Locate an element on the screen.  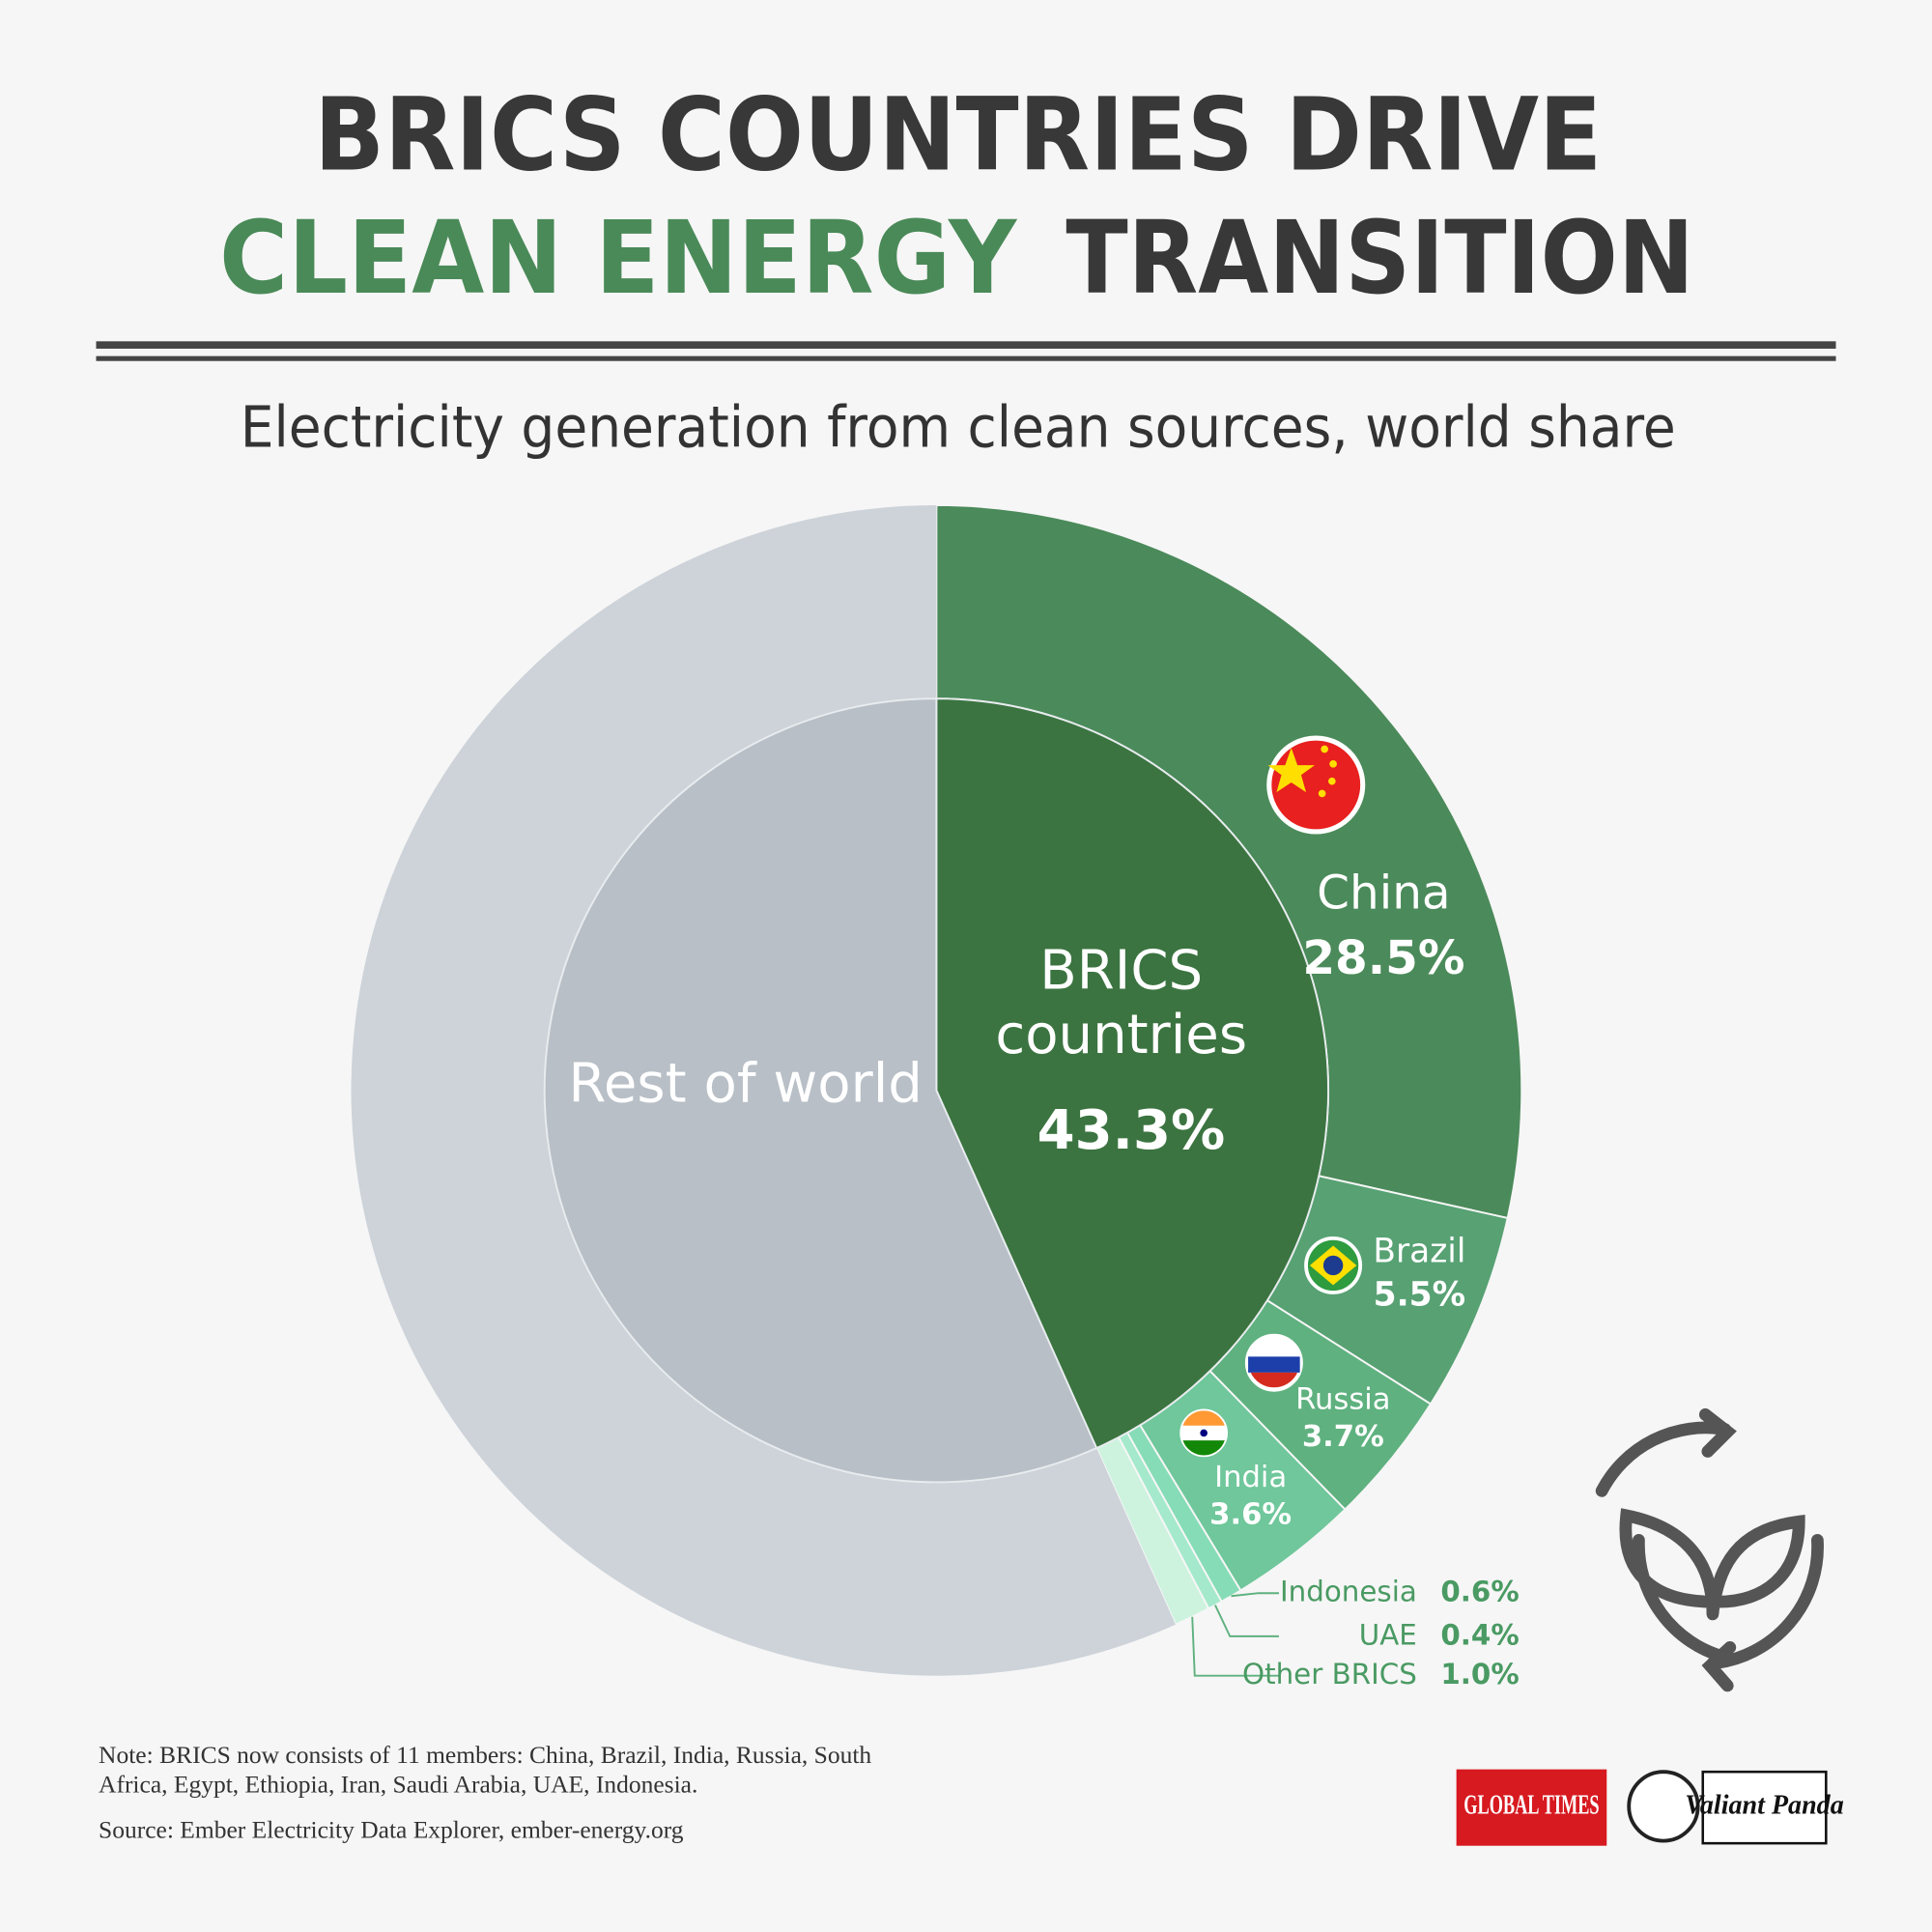
slice-value: 3.7% is located at coordinates (1343, 1437).